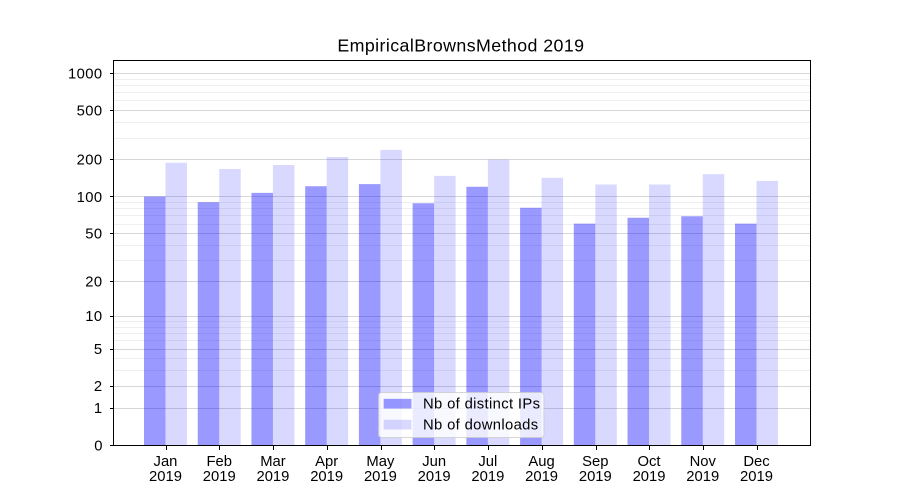 Image resolution: width=900 pixels, height=500 pixels. What do you see at coordinates (219, 462) in the screenshot?
I see `svg-text: Feb` at bounding box center [219, 462].